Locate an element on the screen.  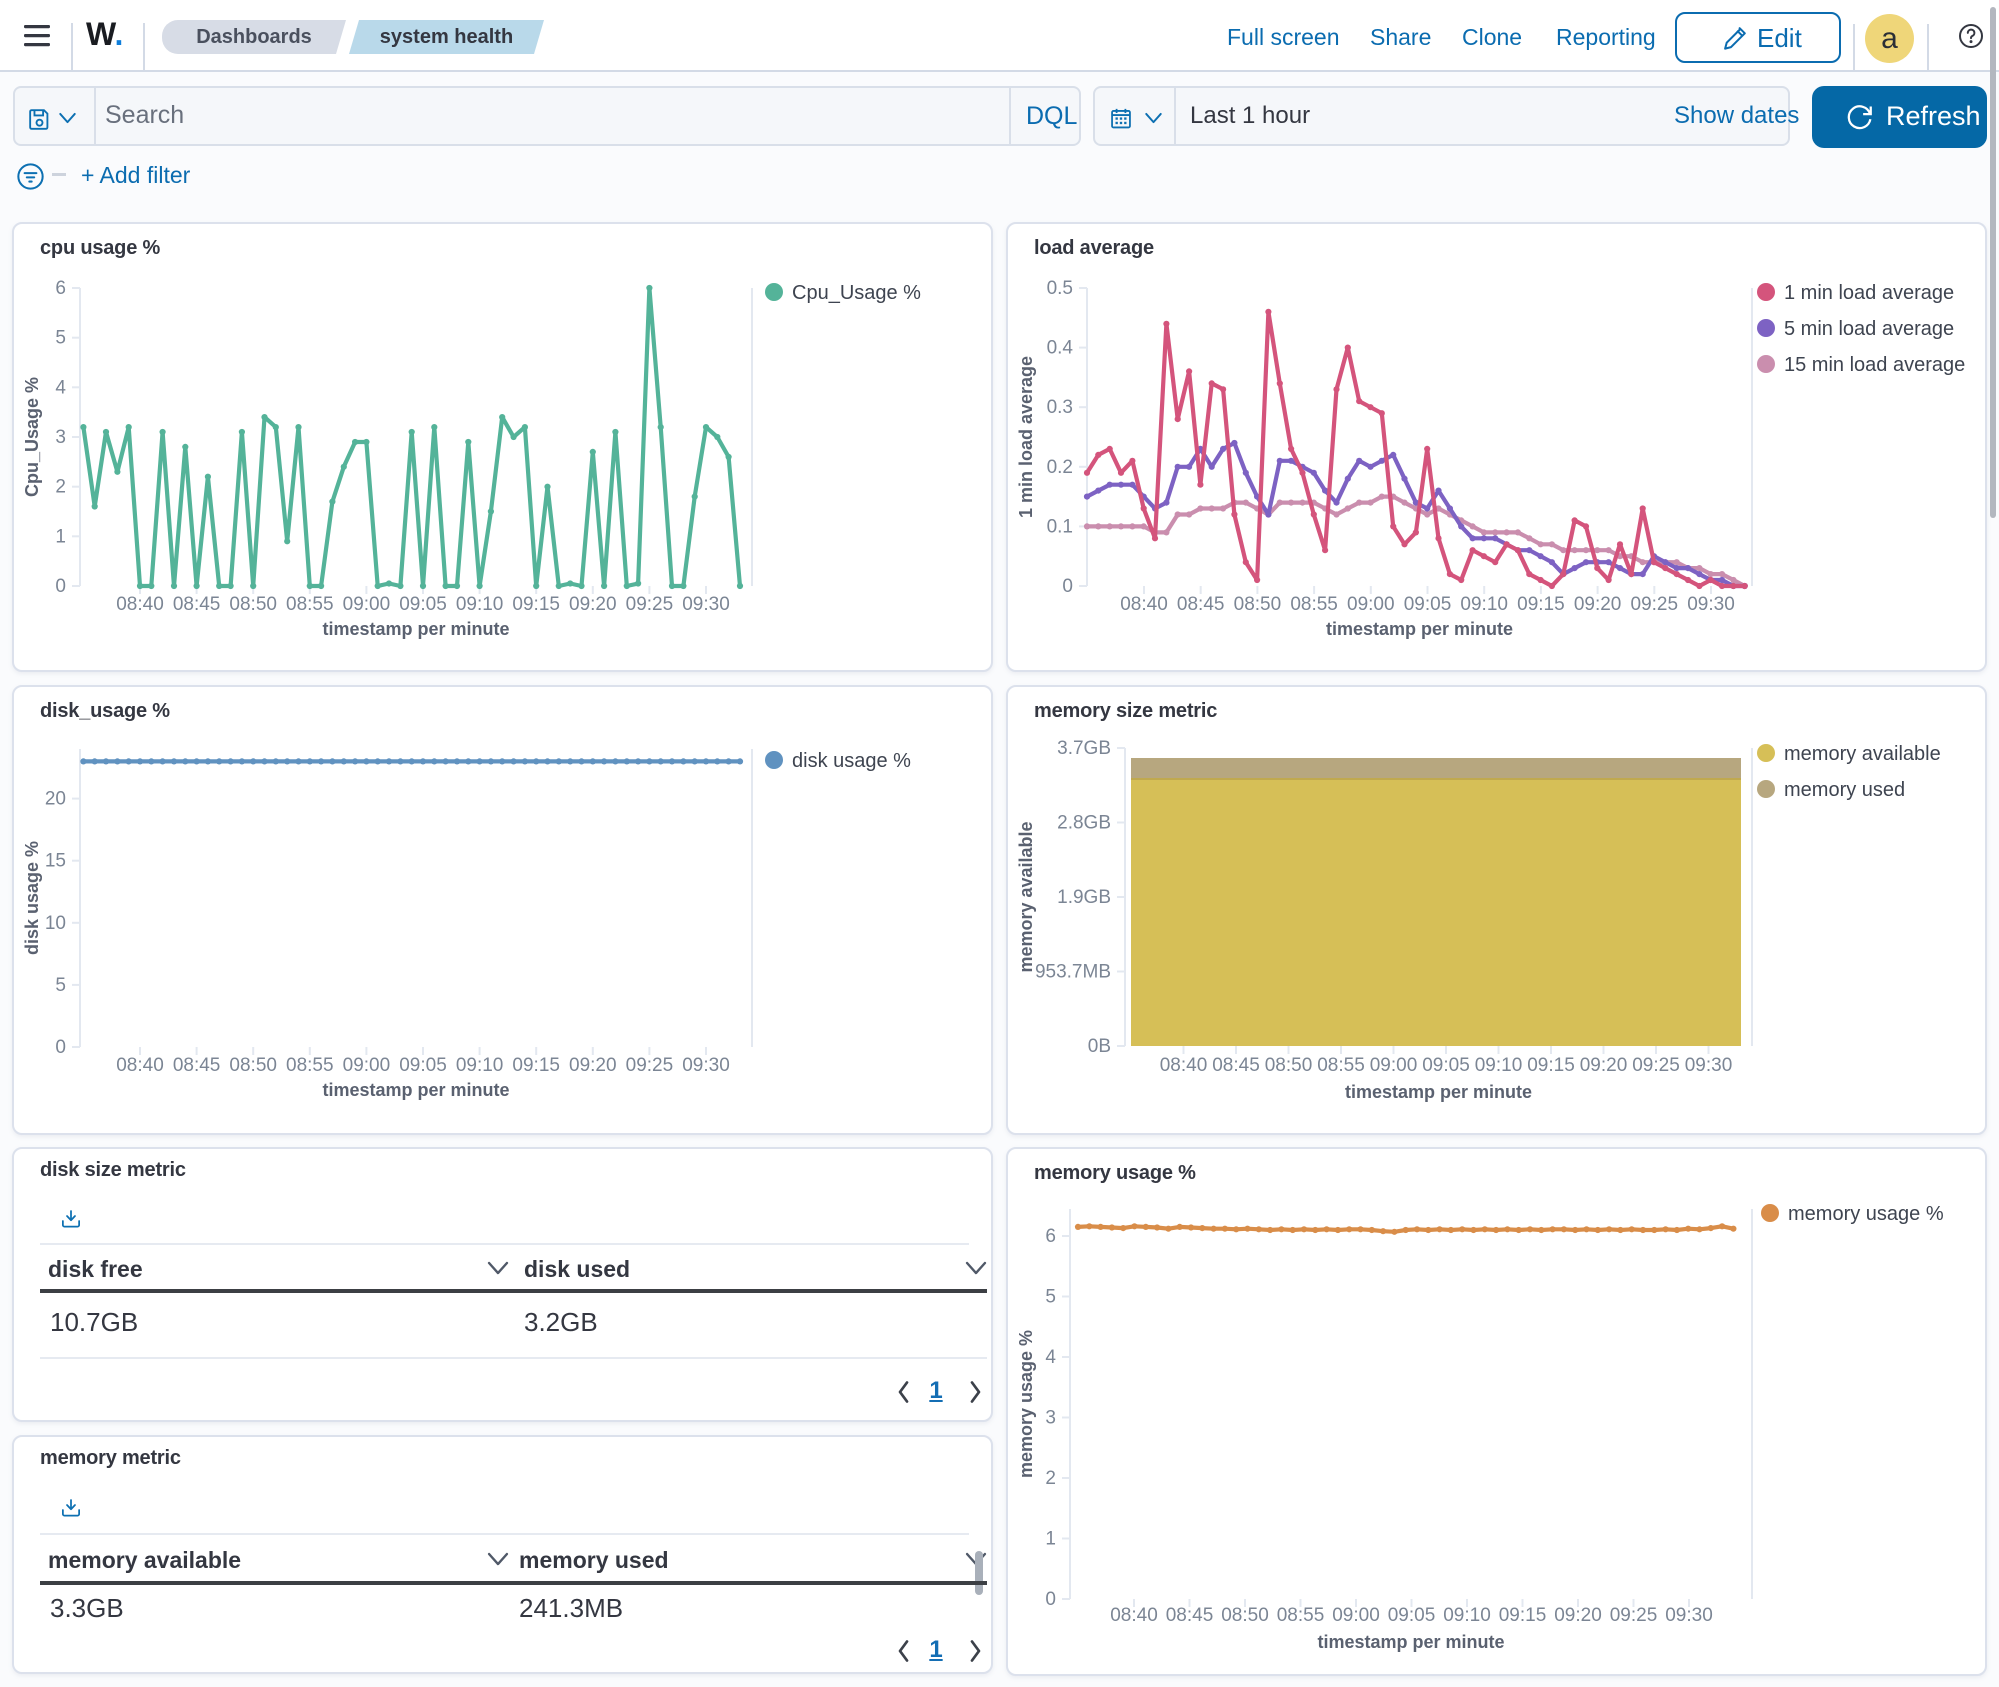
svg-text: 15 is located at coordinates (55, 861).